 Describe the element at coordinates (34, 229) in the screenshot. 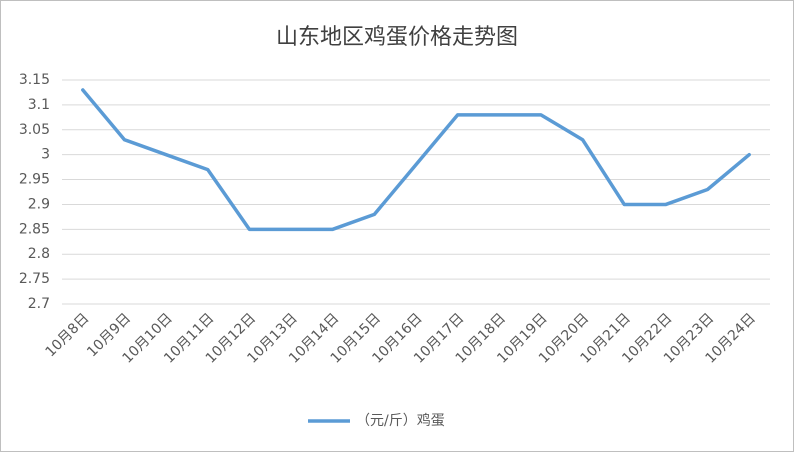

I see `y-tick-label: 2.85` at that location.